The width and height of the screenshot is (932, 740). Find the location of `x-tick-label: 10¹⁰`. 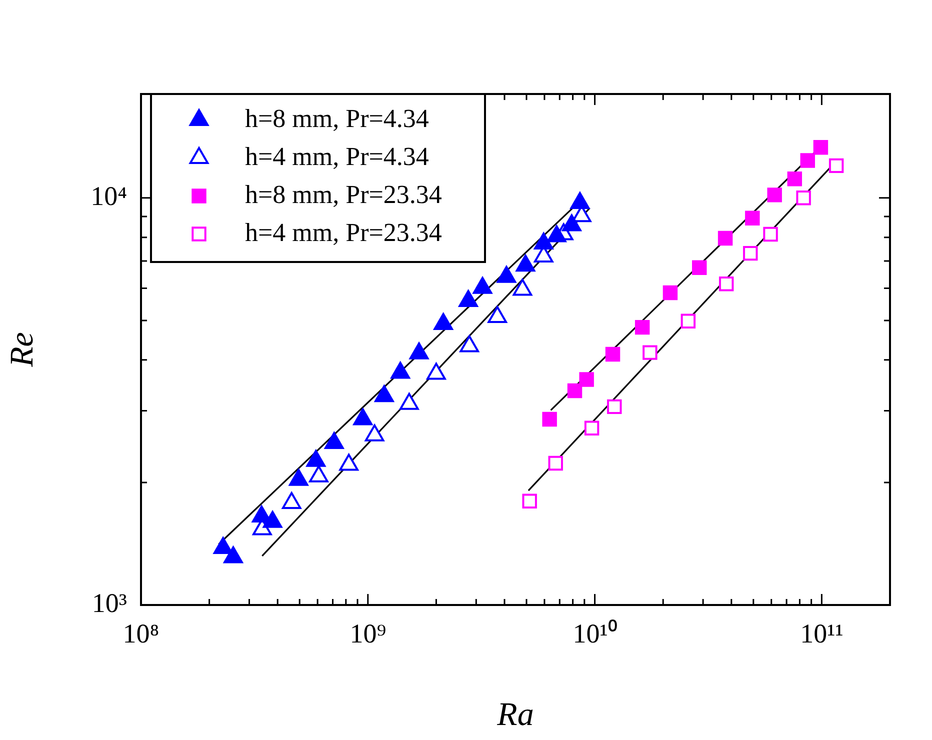

x-tick-label: 10¹⁰ is located at coordinates (594, 633).